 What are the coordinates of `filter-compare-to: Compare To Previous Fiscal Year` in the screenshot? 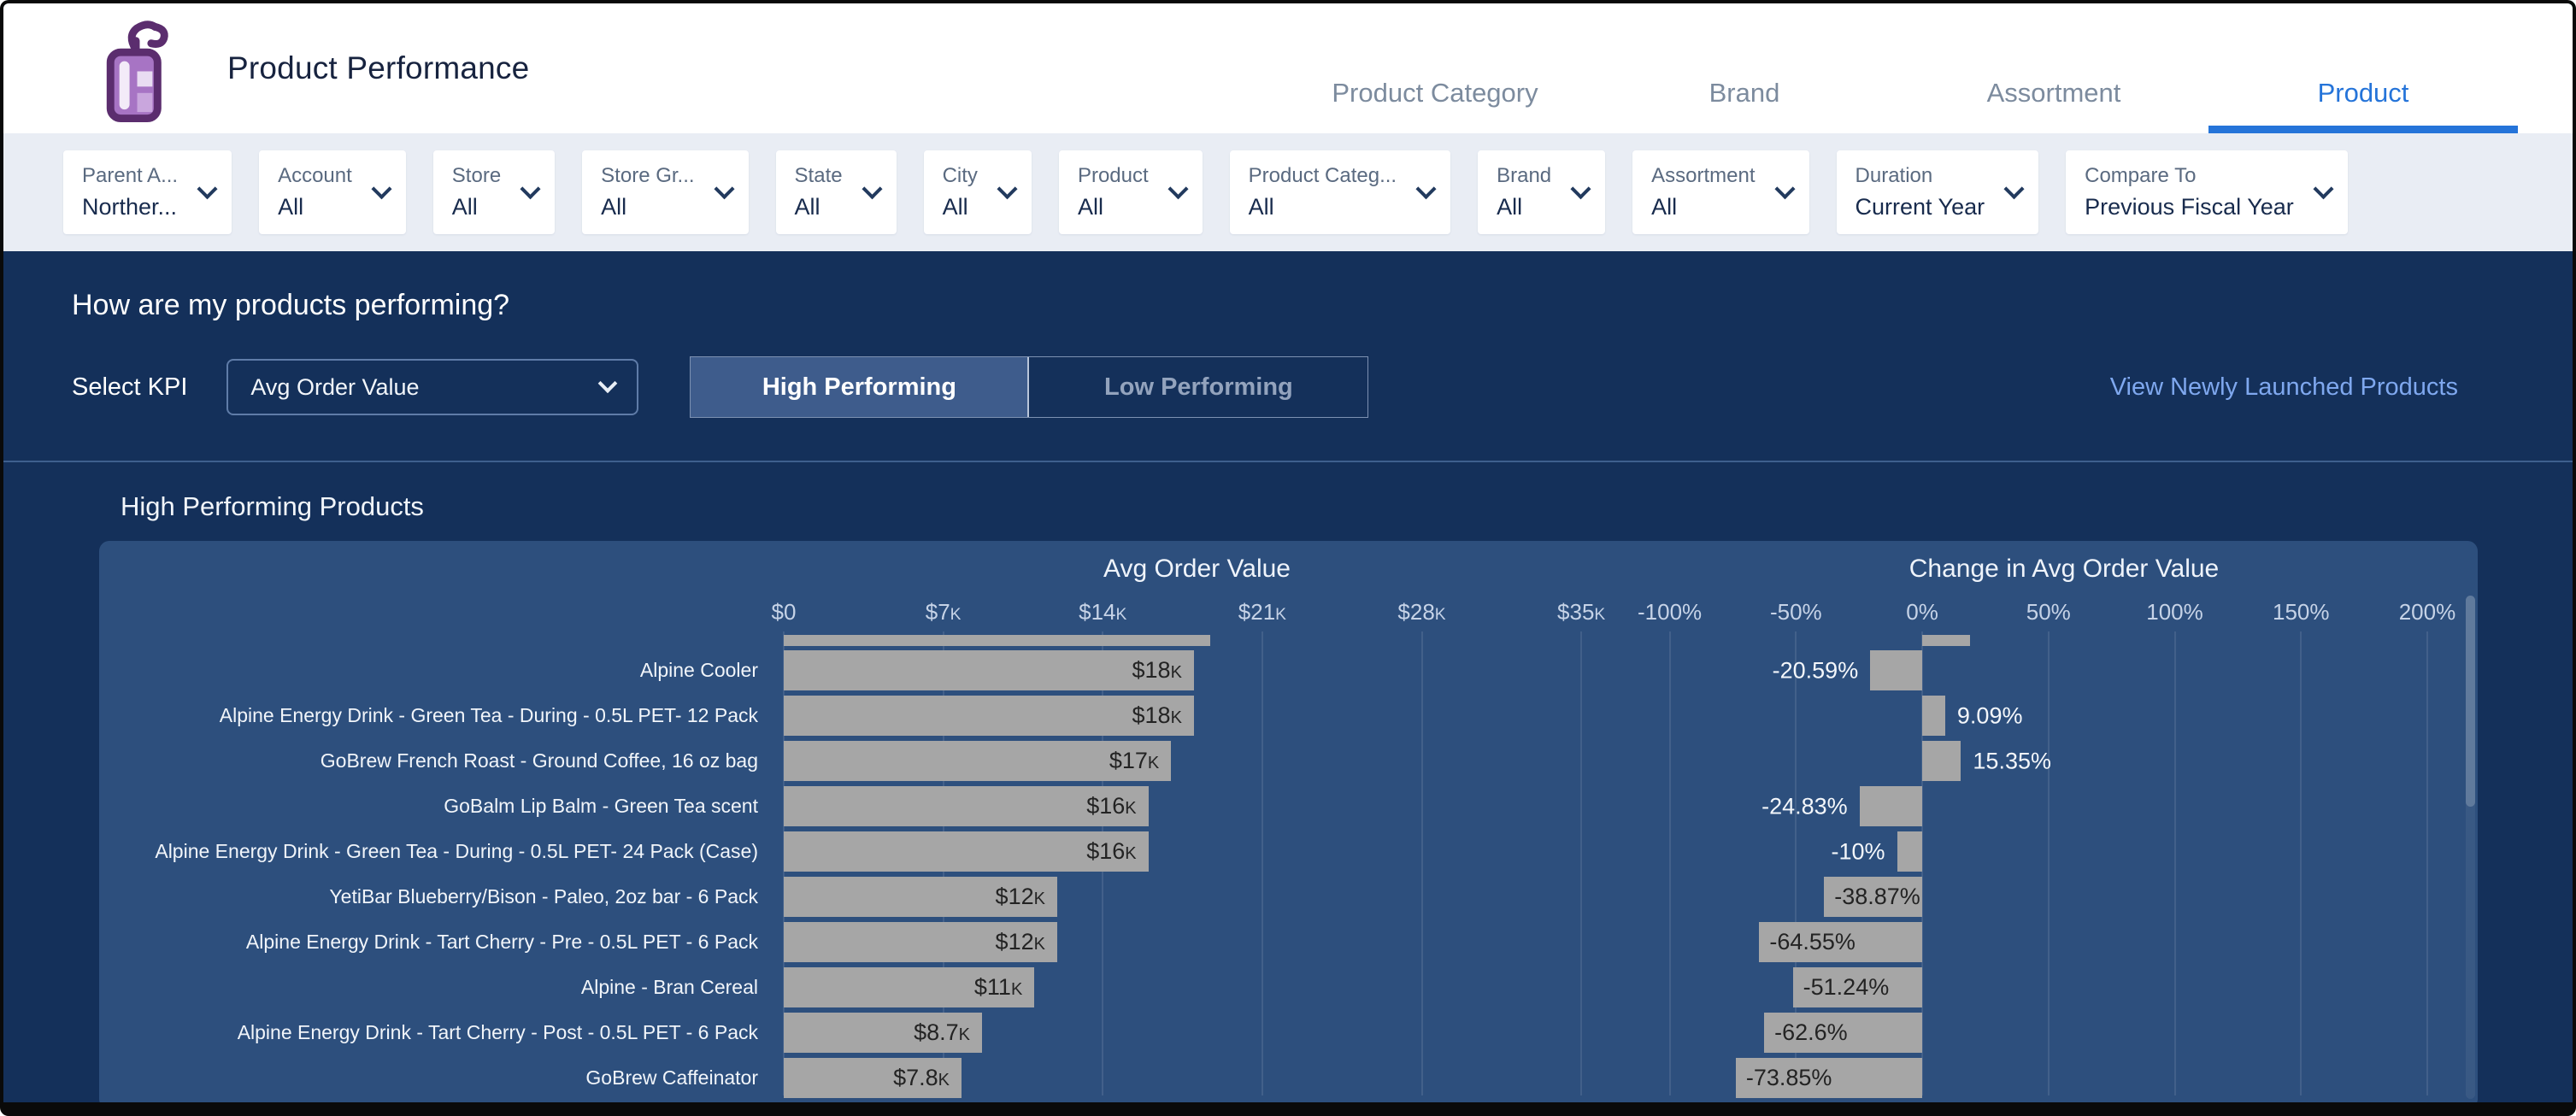 It's located at (2207, 192).